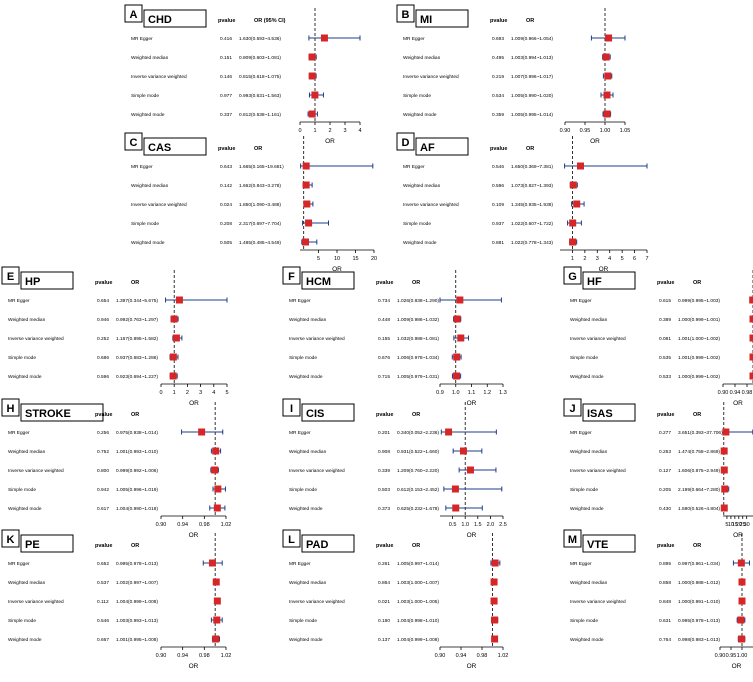 The width and height of the screenshot is (753, 682). Describe the element at coordinates (384, 509) in the screenshot. I see `pvalue-value: 0.373` at that location.